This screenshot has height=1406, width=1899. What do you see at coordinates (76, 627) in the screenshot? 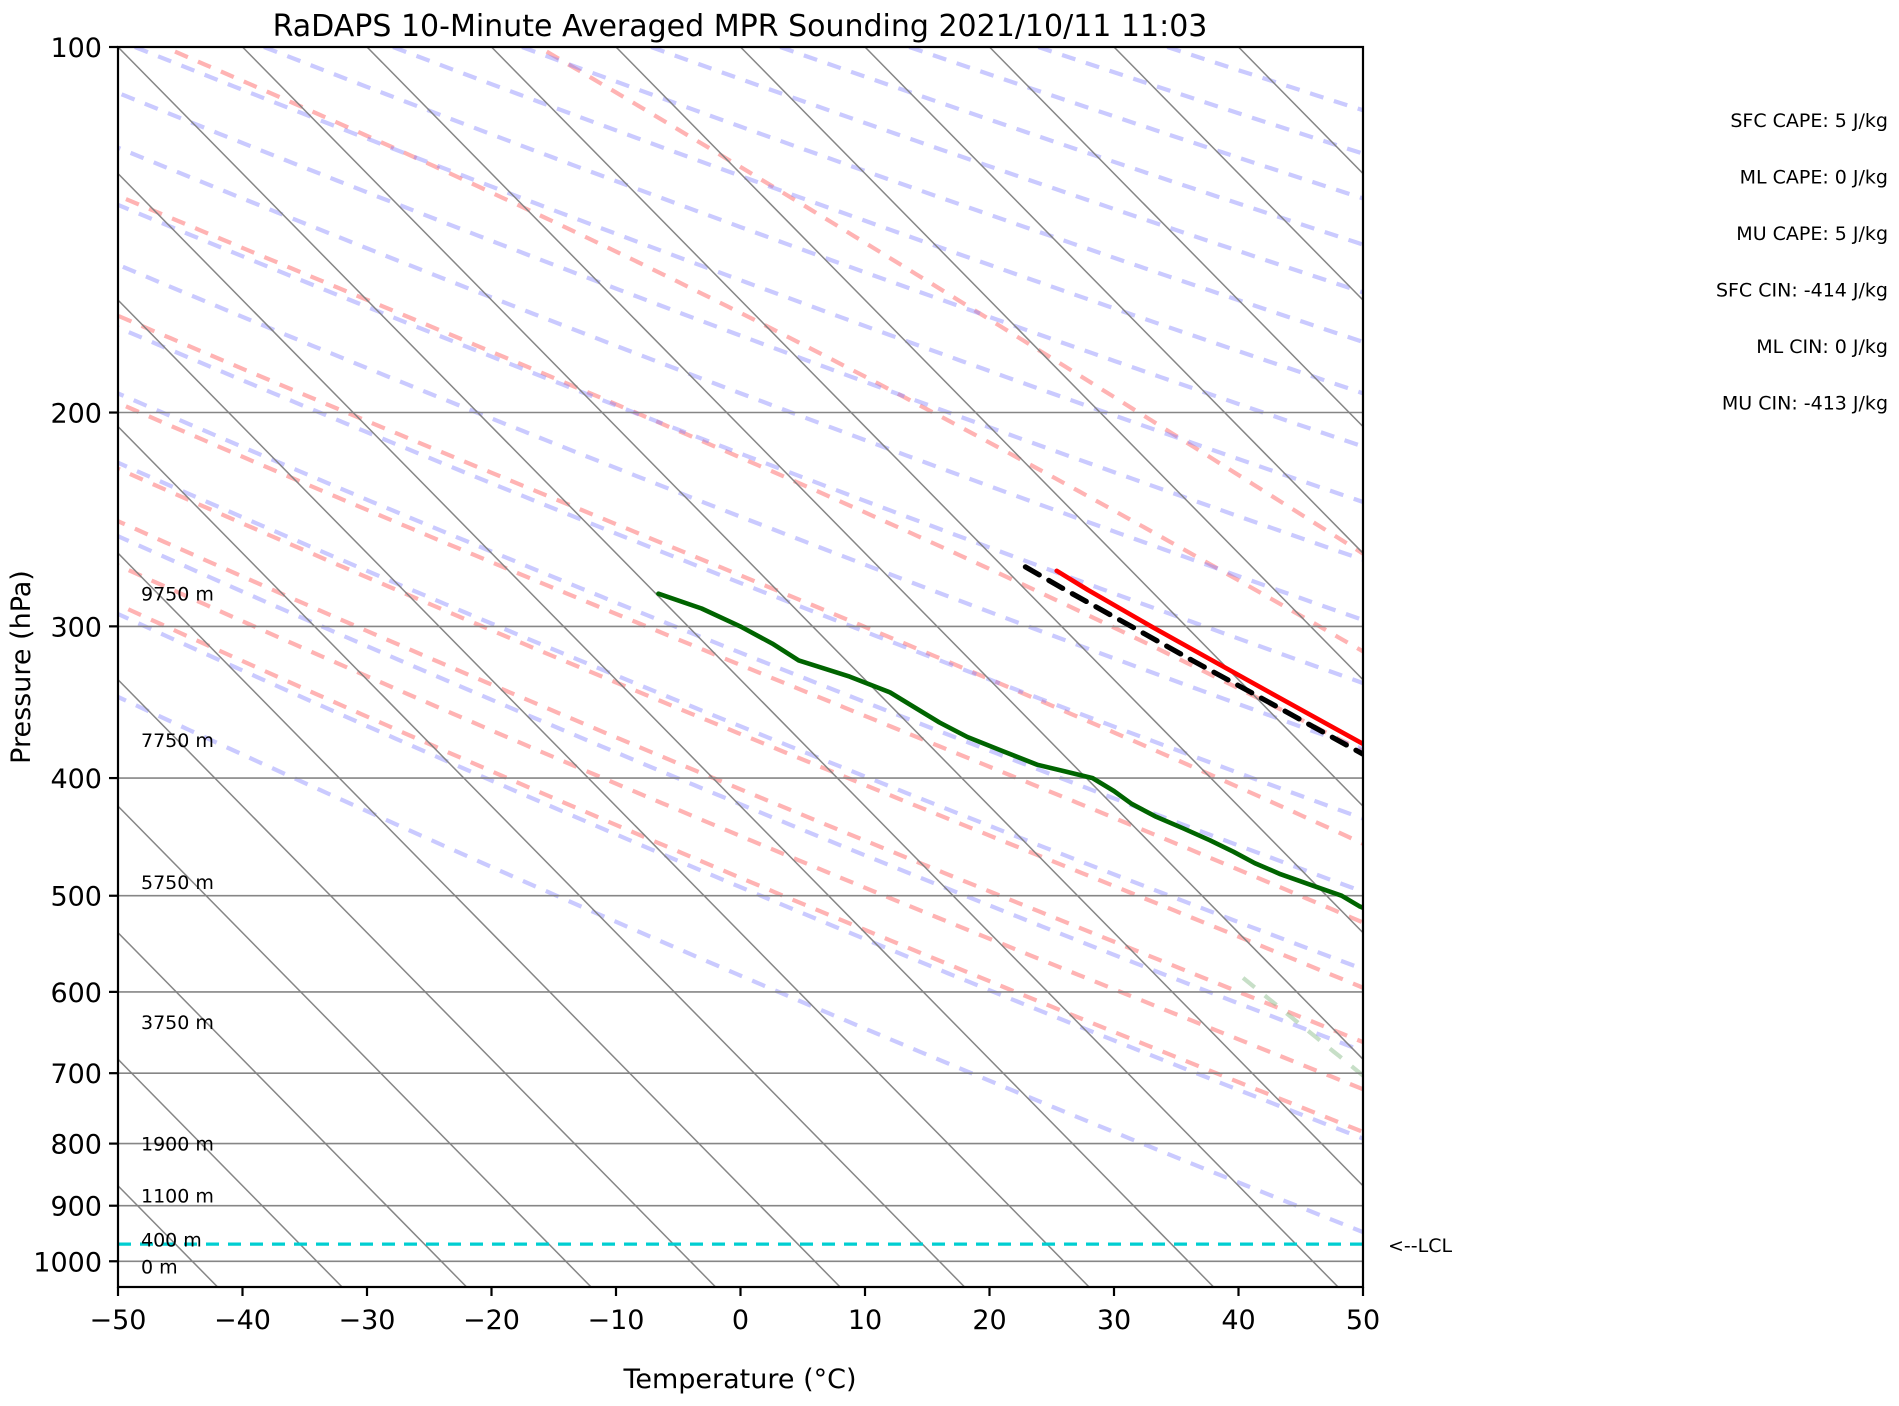
I see `y-tick-label: 300` at bounding box center [76, 627].